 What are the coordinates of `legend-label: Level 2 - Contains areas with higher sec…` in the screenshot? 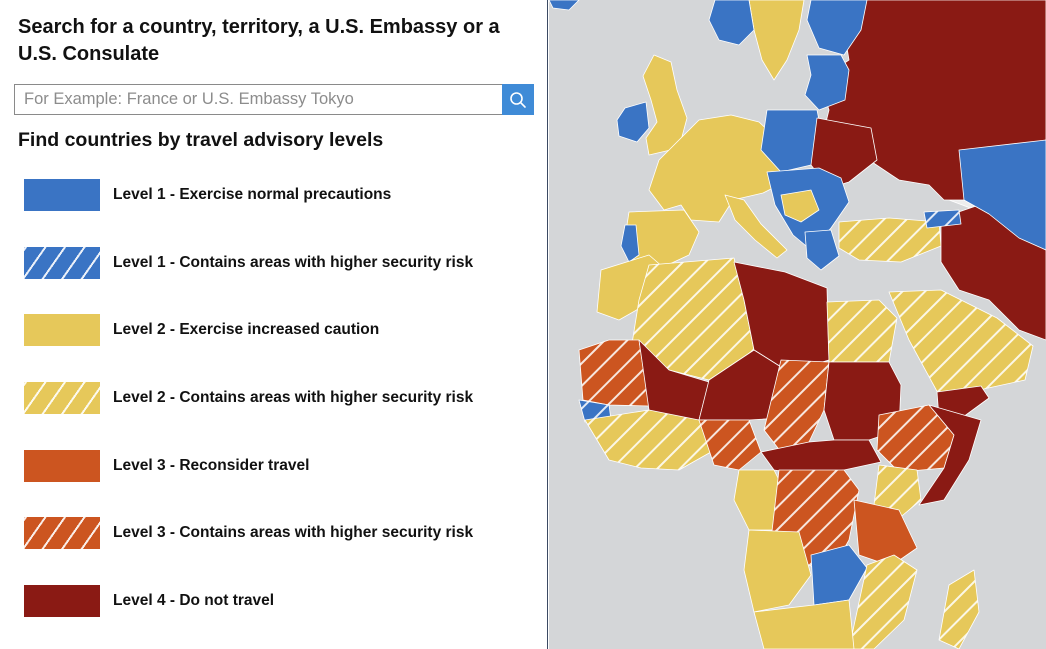 It's located at (293, 397).